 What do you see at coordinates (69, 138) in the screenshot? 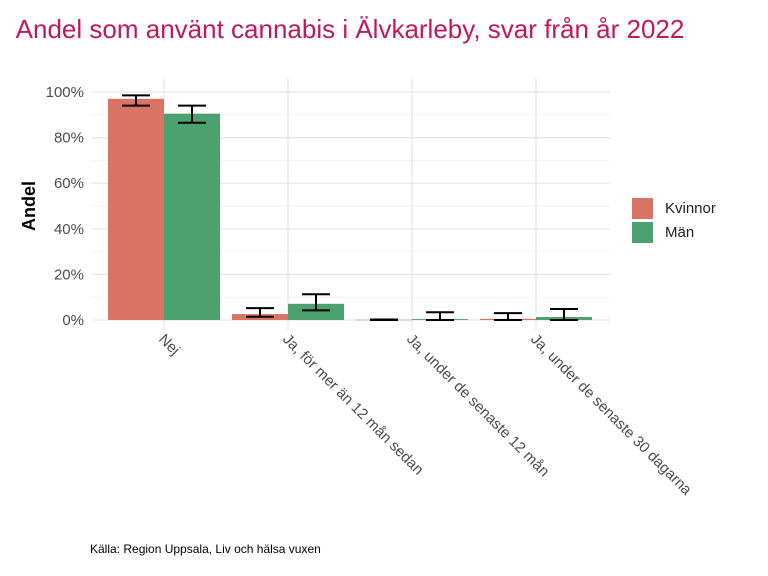
I see `y-tick-label: 80%` at bounding box center [69, 138].